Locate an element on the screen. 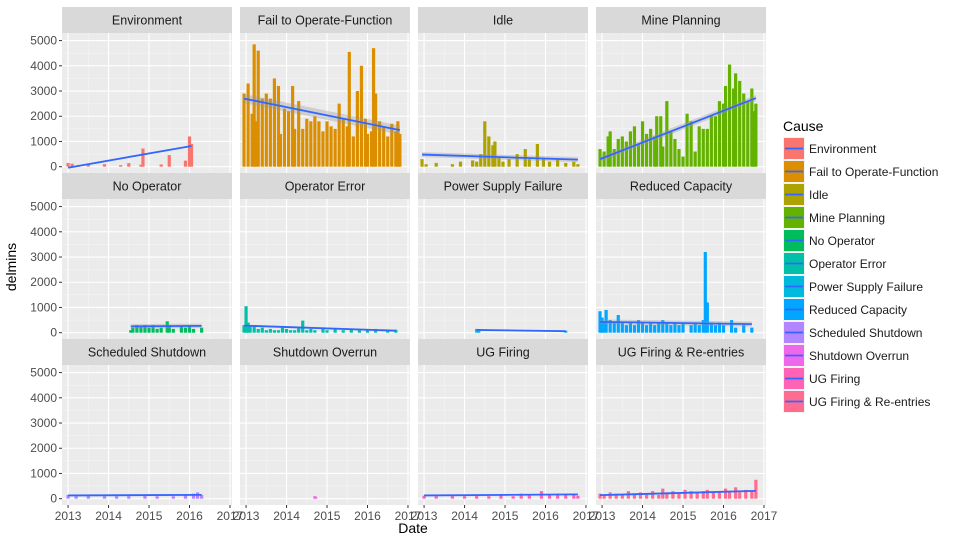 The image size is (965, 548). y-tick-label: 4000 is located at coordinates (43, 66).